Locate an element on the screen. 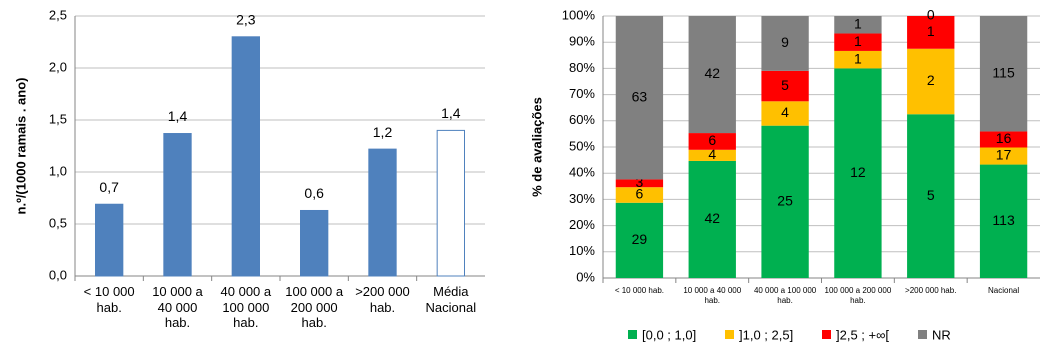 The width and height of the screenshot is (1048, 354). segment-label: 115 is located at coordinates (1003, 72).